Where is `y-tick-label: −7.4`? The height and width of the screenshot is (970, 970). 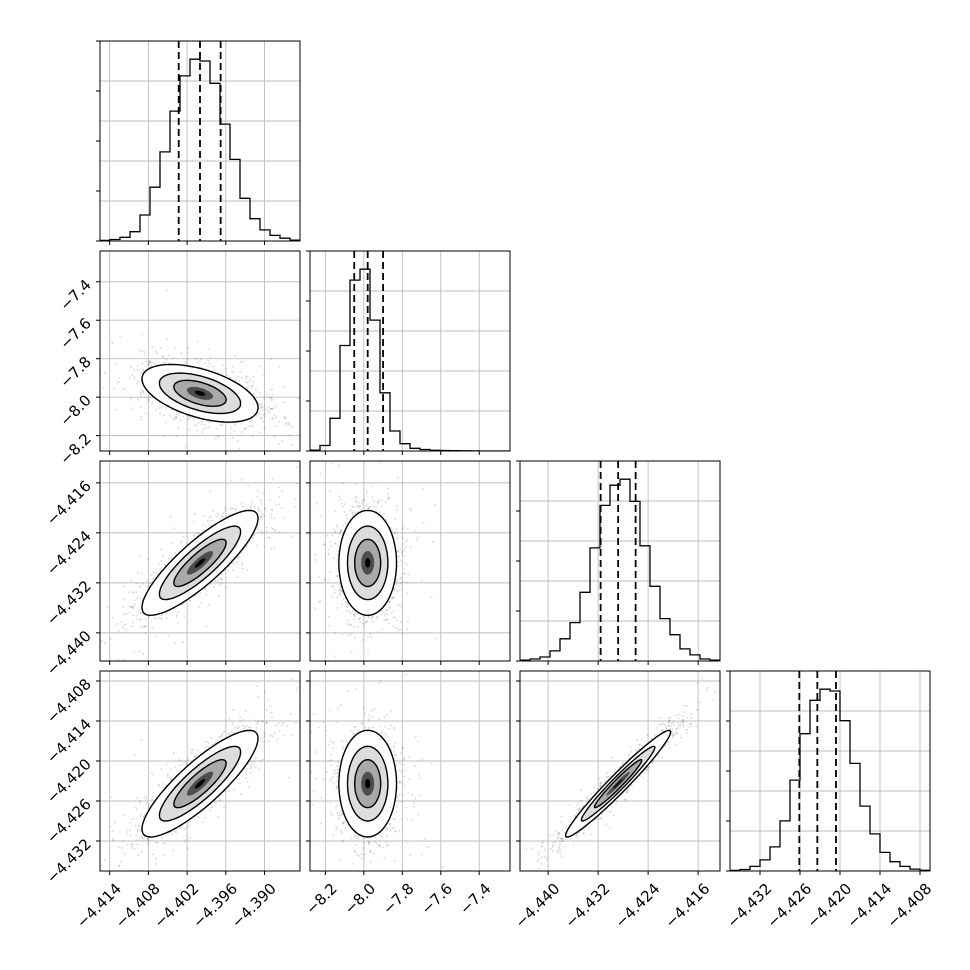
y-tick-label: −7.4 is located at coordinates (75, 295).